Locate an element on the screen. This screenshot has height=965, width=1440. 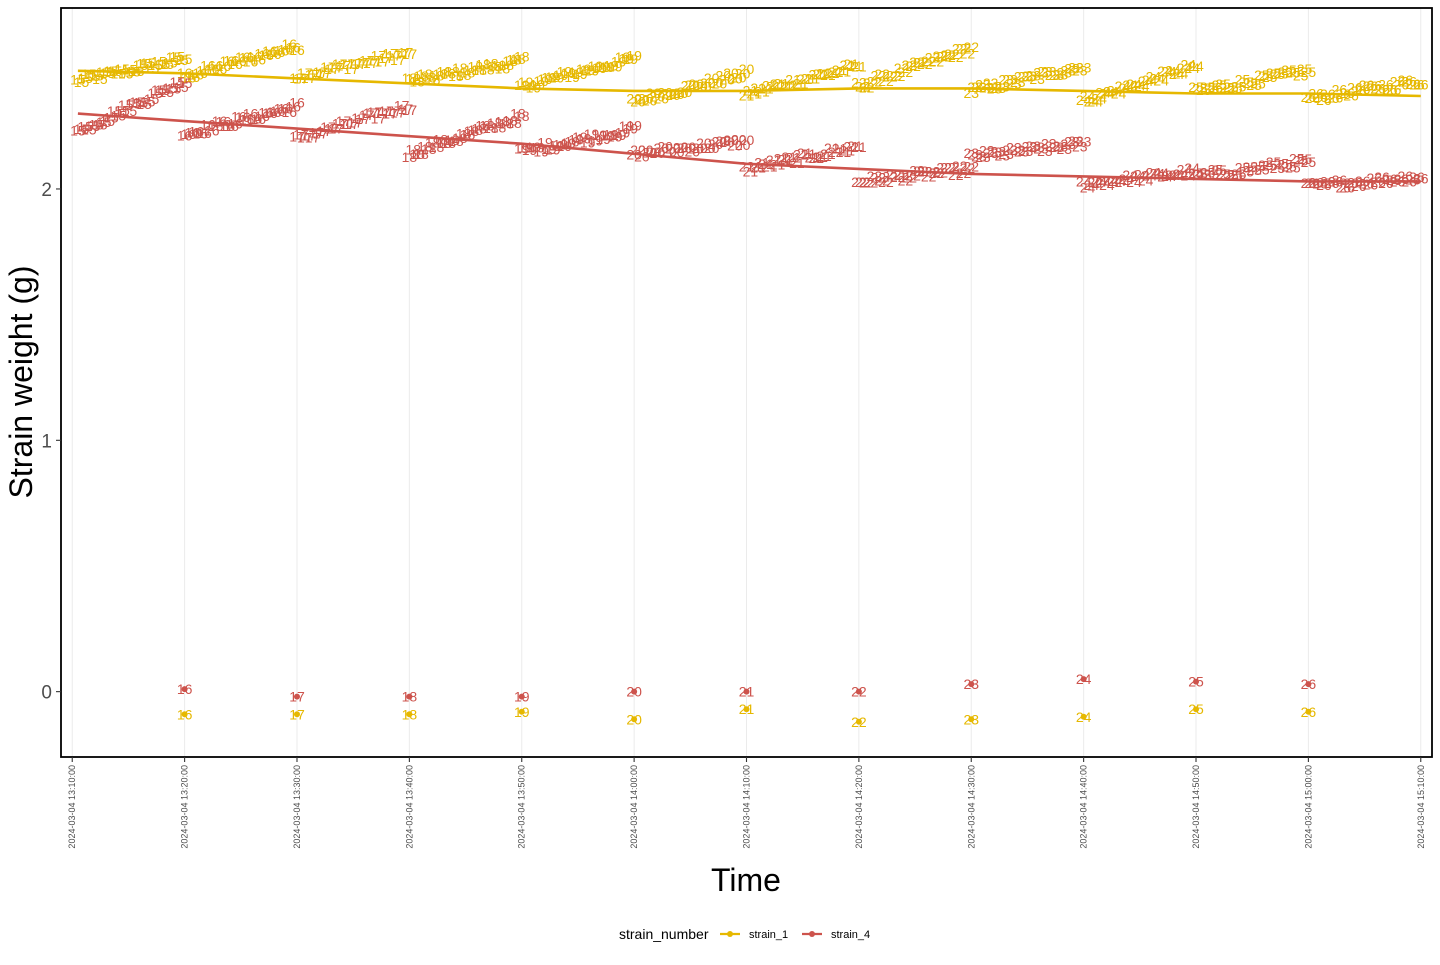
x-tick-label: 2024-03-04 14:50:00 is located at coordinates (1196, 807).